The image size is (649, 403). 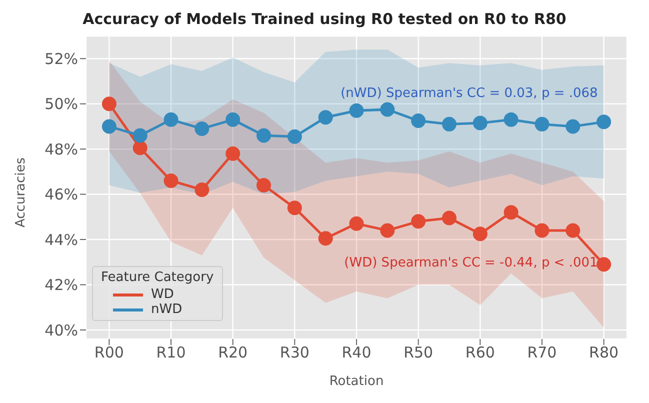 I want to click on y-tick-label: 44%, so click(x=61, y=239).